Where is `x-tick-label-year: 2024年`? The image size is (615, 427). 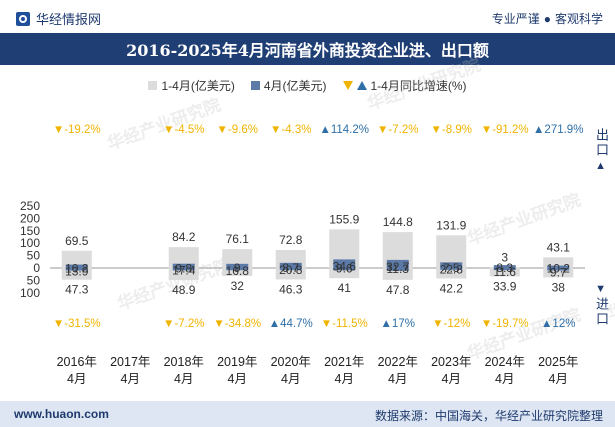
x-tick-label-year: 2024年 is located at coordinates (505, 362).